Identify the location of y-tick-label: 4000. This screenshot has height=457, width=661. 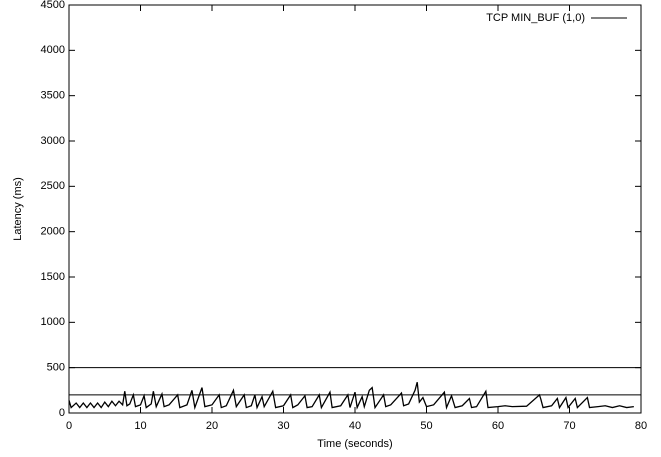
(53, 50).